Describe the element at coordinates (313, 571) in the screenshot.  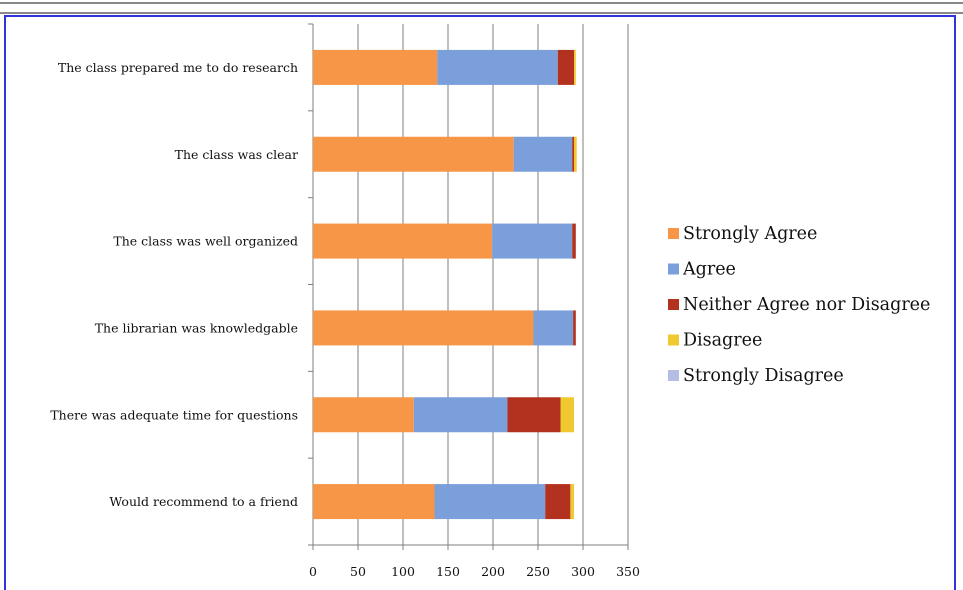
I see `x-tick-label-0: 0` at that location.